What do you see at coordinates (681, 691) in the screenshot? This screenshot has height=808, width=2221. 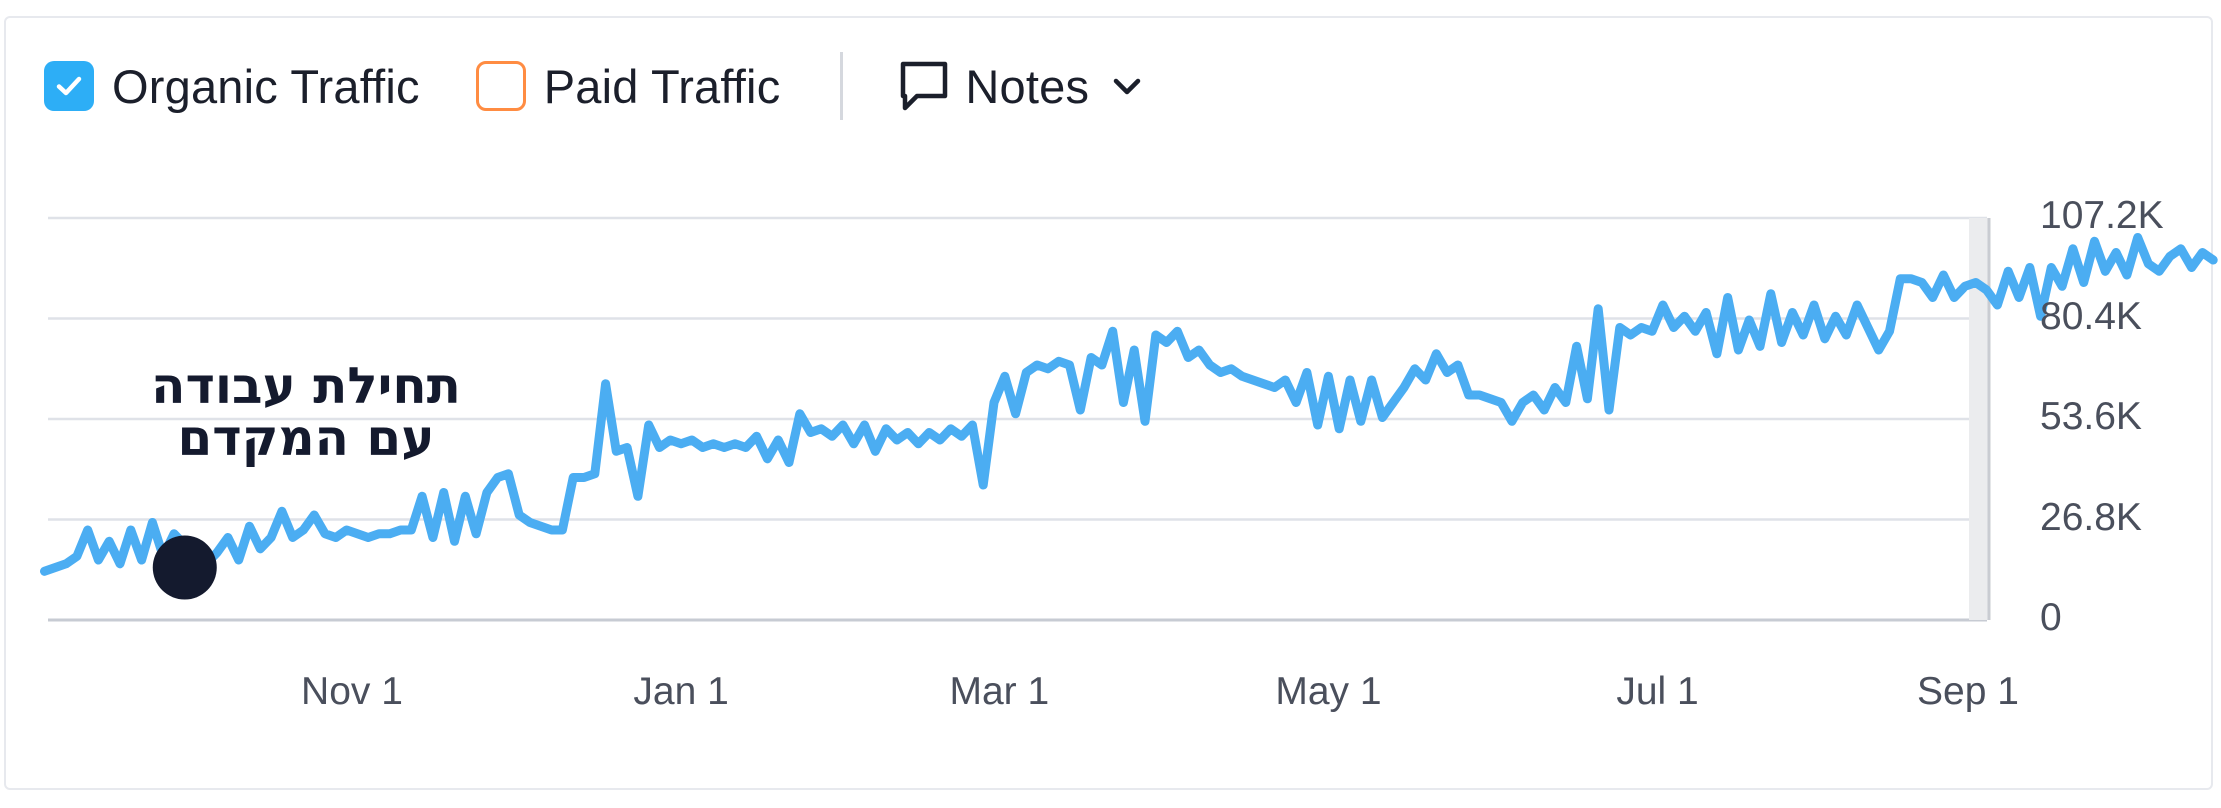 I see `x-tick-label: Jan 1` at bounding box center [681, 691].